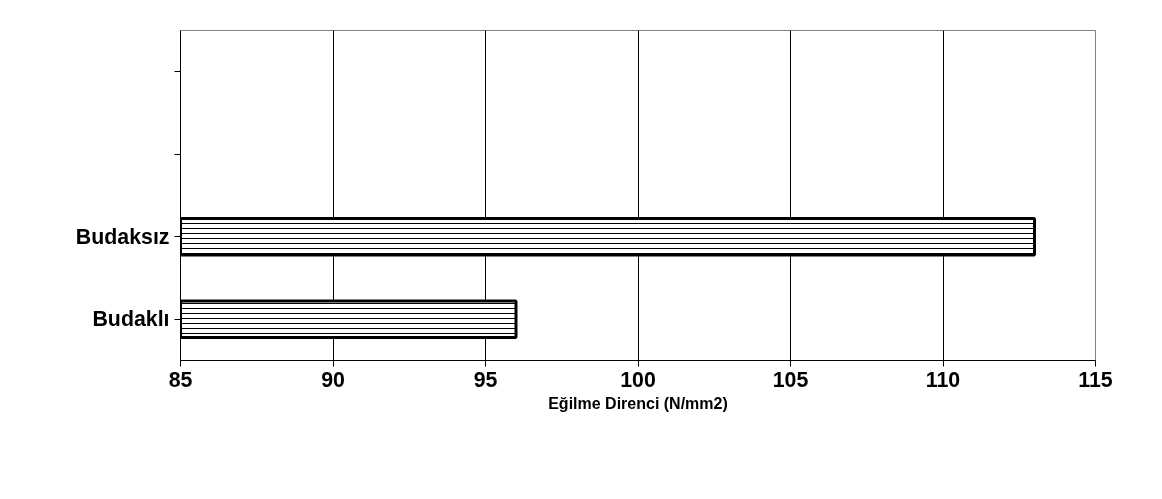 The height and width of the screenshot is (499, 1162). Describe the element at coordinates (790, 379) in the screenshot. I see `x-tick-label: 105` at that location.